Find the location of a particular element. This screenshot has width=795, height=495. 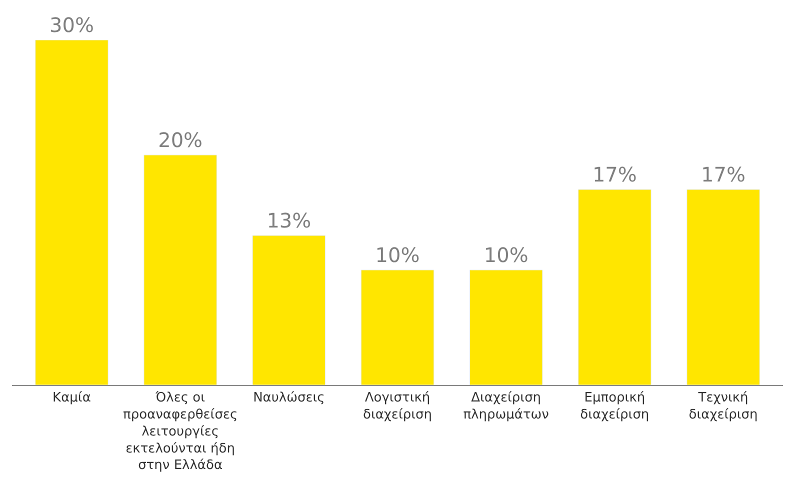

data-label: 30% is located at coordinates (72, 25).